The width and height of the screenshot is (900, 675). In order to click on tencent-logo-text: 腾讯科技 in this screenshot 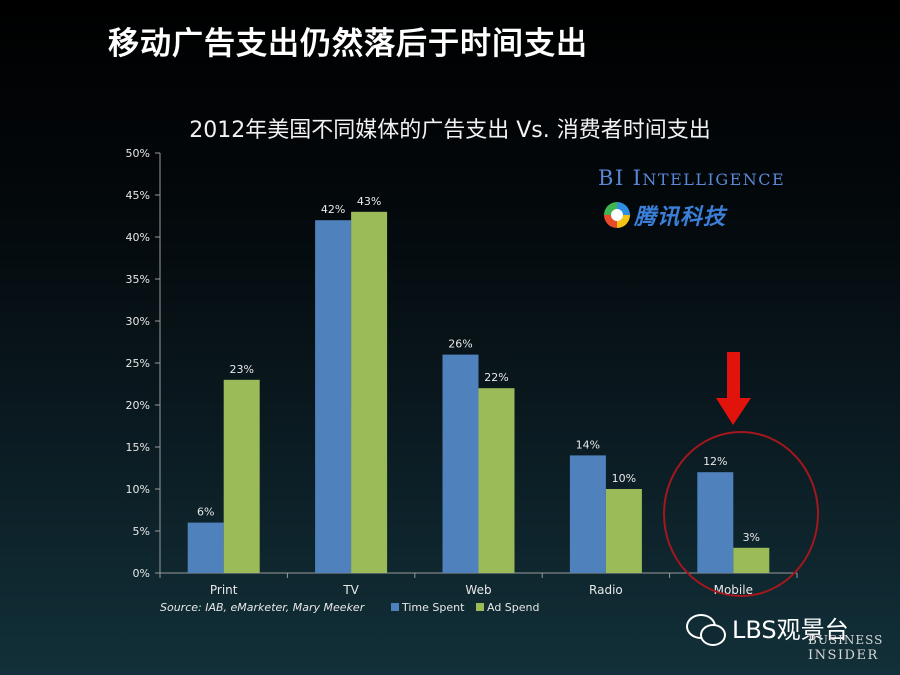, I will do `click(680, 217)`.